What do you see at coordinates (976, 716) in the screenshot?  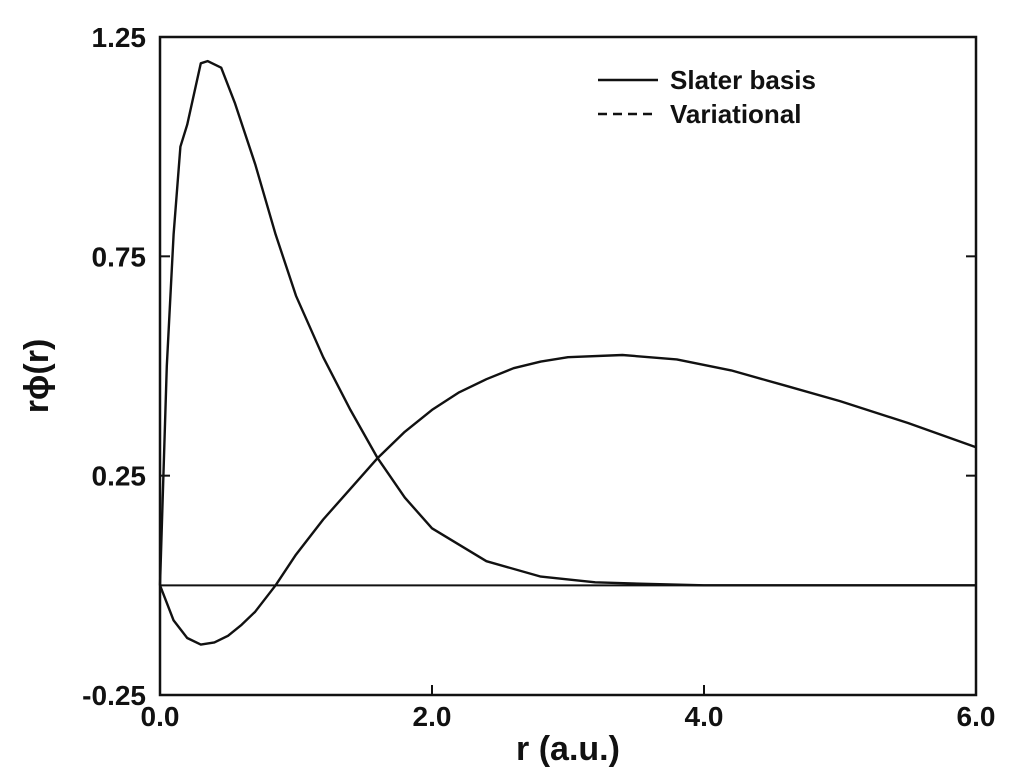 I see `x-tick-label: 6.0` at bounding box center [976, 716].